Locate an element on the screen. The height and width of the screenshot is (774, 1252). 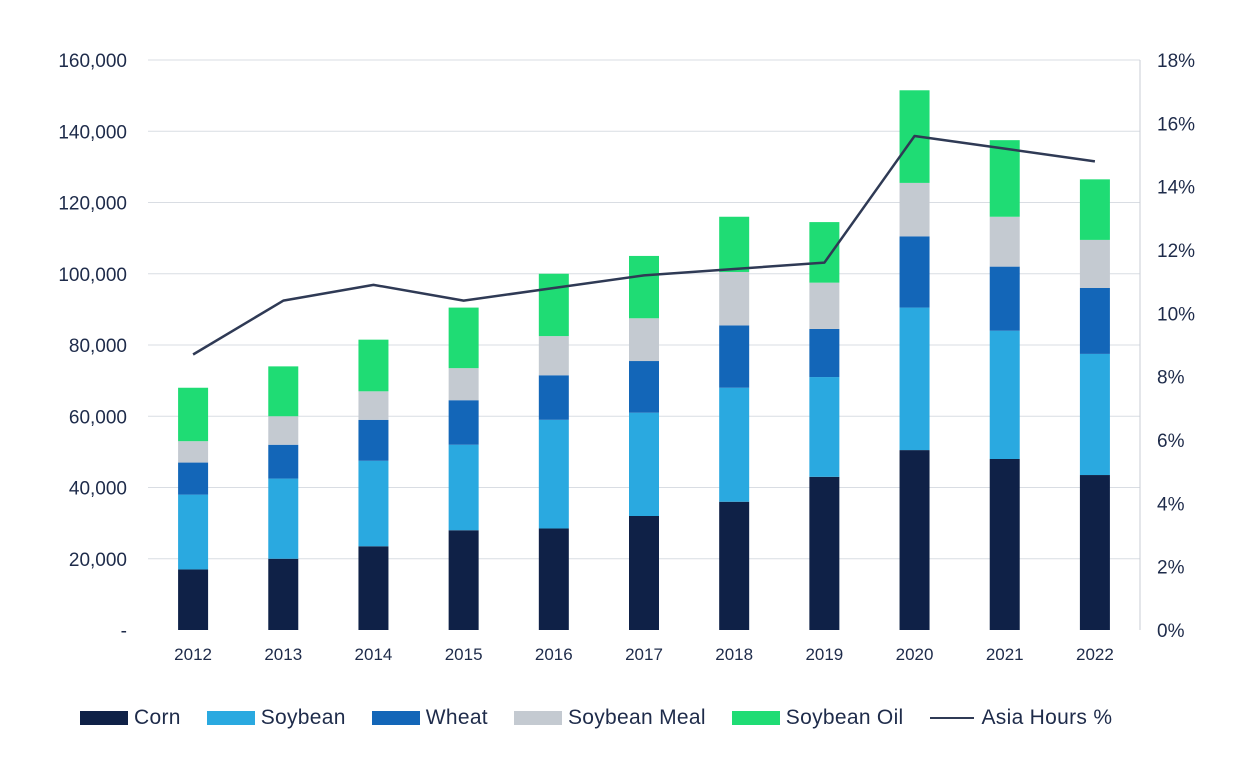
legend-label: Wheat is located at coordinates (456, 717).